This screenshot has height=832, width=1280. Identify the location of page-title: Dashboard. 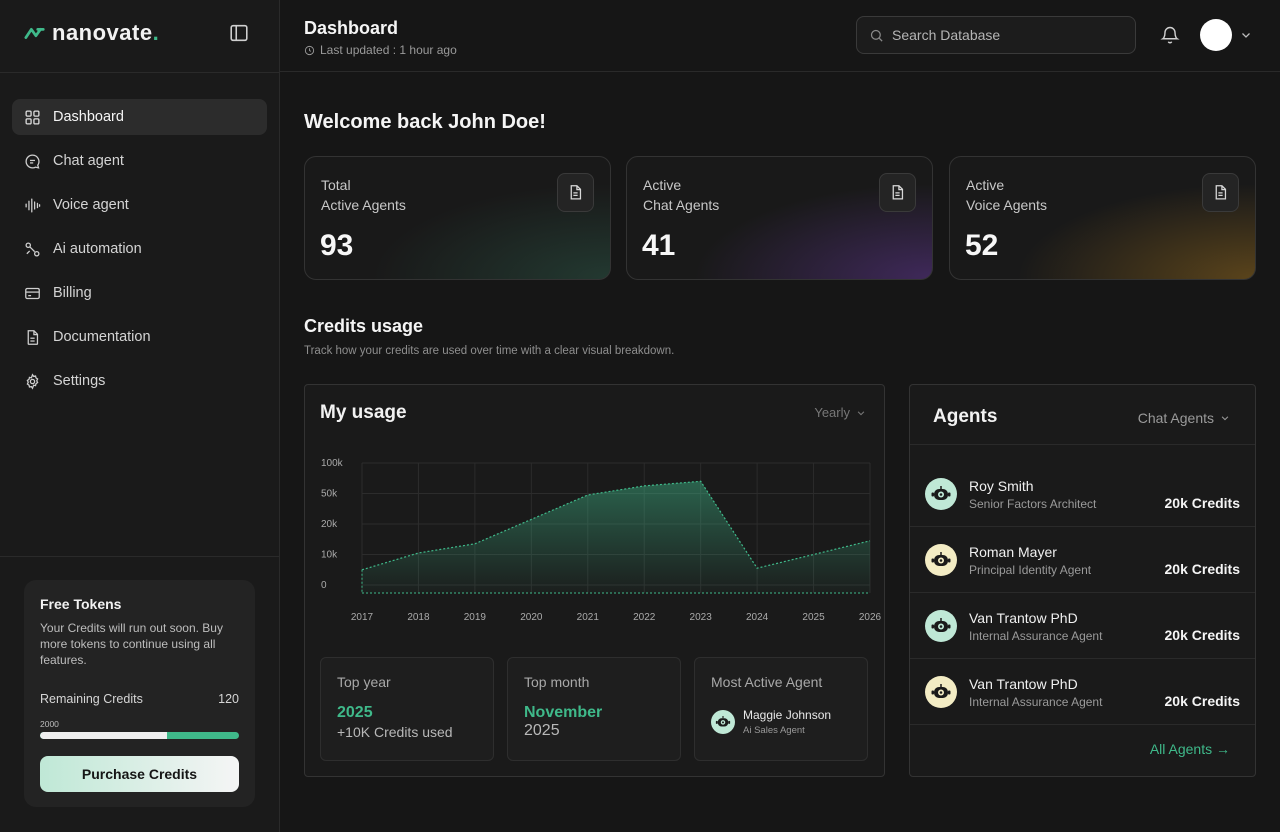
(351, 28).